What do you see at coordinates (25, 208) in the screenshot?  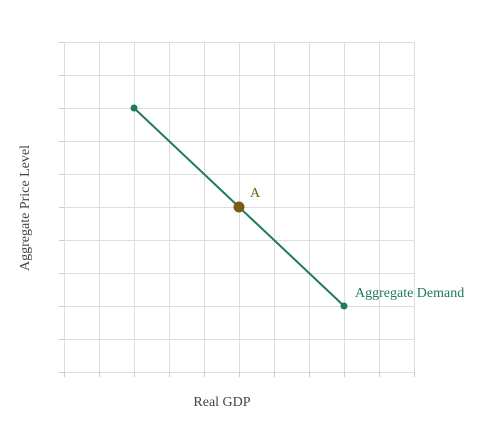 I see `y-axis-title: Aggregate Price Level` at bounding box center [25, 208].